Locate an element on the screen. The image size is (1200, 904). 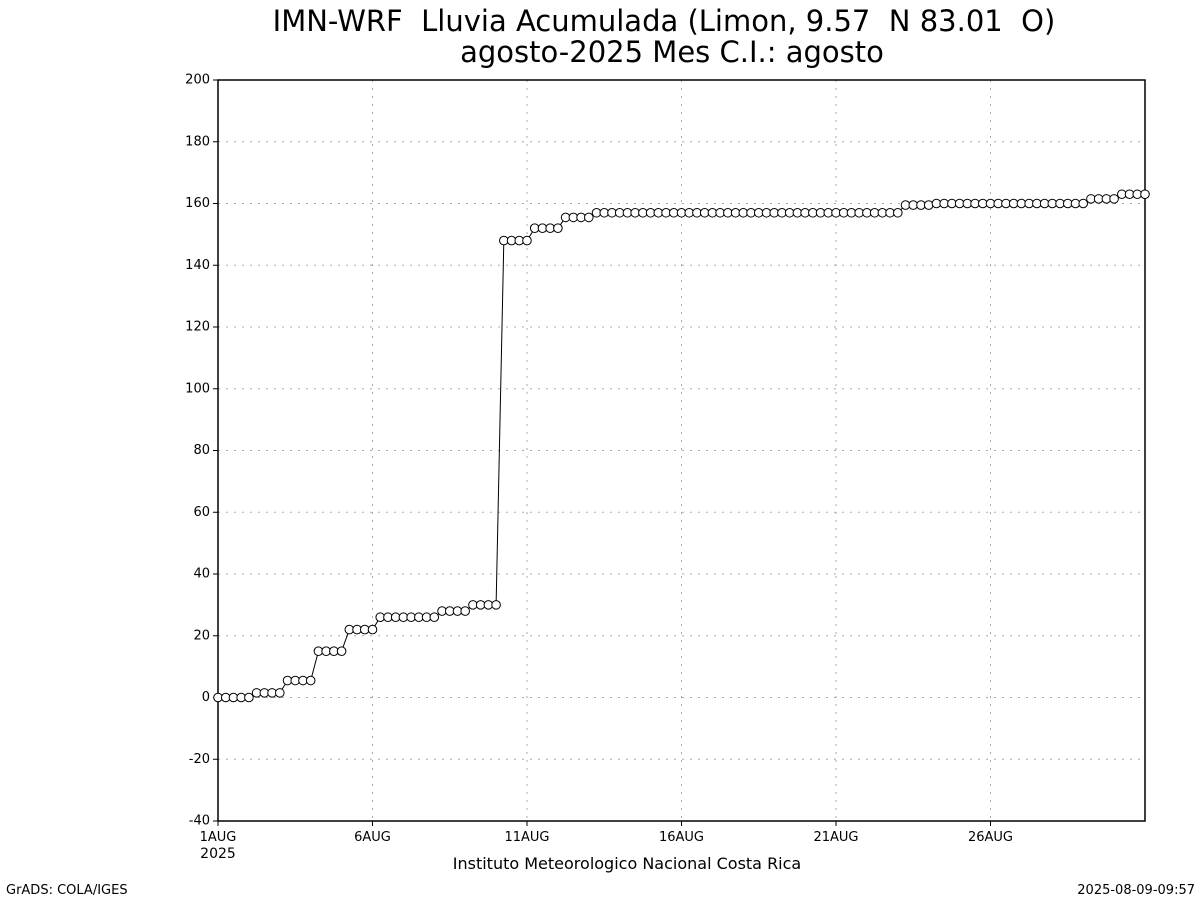
x-tick-label: 21AUG is located at coordinates (835, 837).